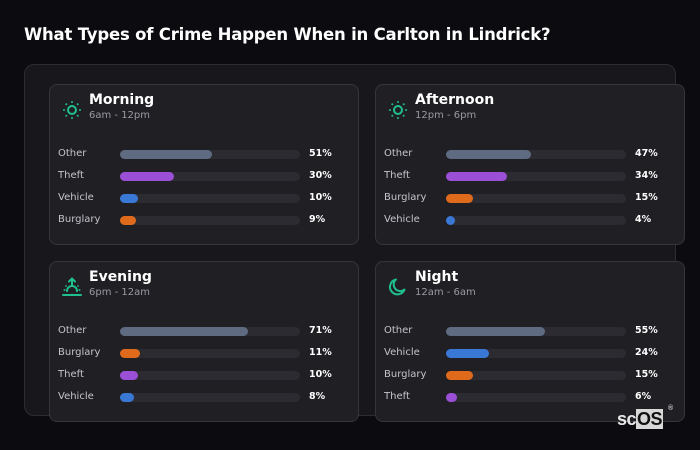 This screenshot has width=700, height=450. I want to click on bar-row-vehicle: Vehicle 24%, so click(531, 353).